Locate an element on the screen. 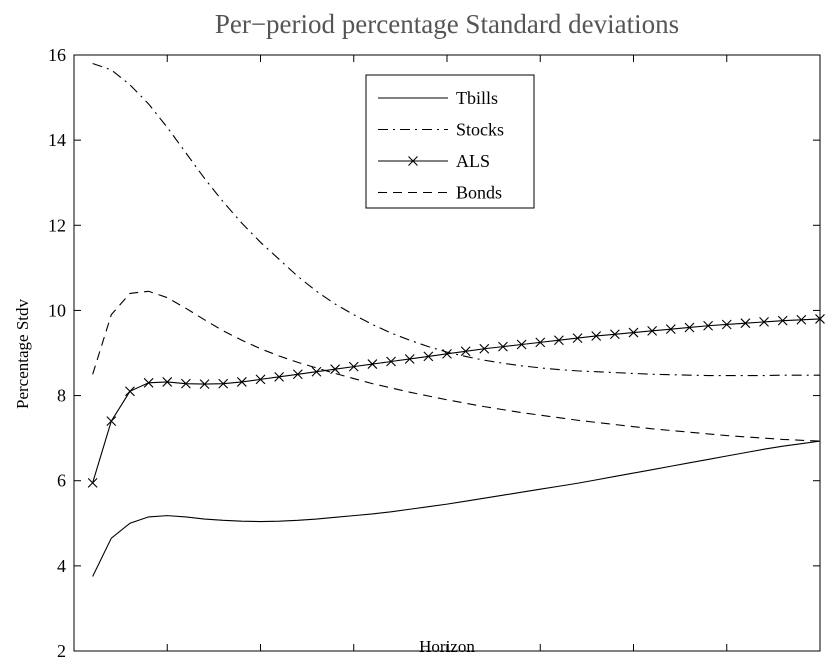 This screenshot has width=837, height=658. y-tick-label: 14 is located at coordinates (57, 140).